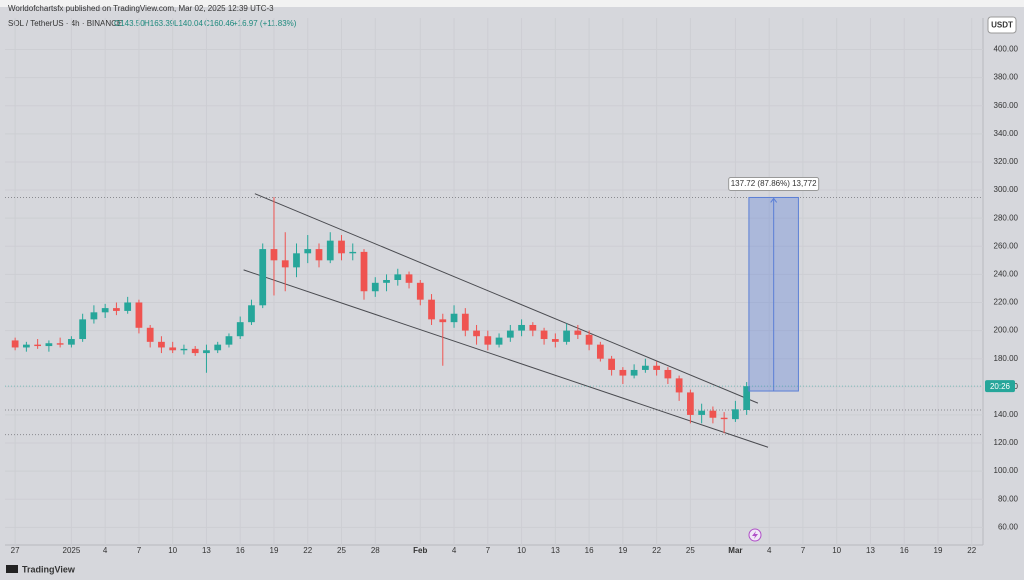  Describe the element at coordinates (1006, 189) in the screenshot. I see `y-tick-label: 300.00` at that location.